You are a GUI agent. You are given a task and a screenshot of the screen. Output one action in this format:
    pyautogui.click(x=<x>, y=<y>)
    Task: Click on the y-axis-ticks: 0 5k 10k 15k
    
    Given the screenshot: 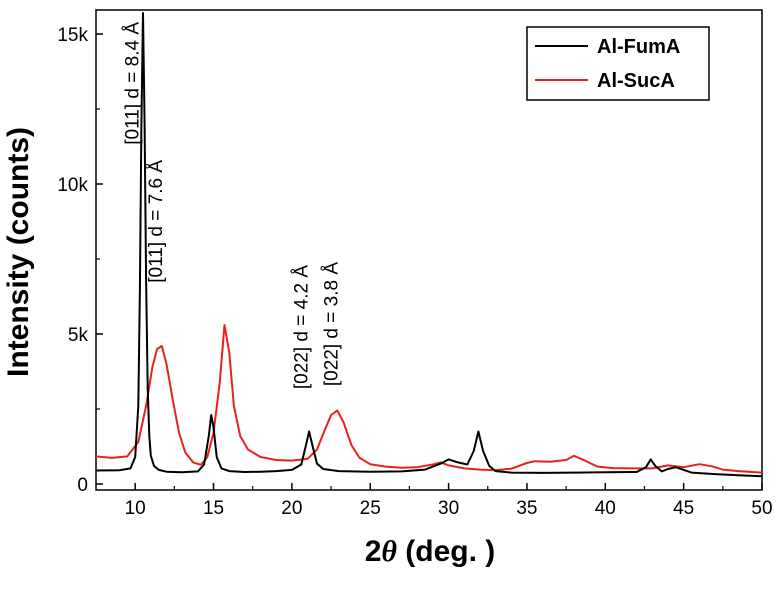 What is the action you would take?
    pyautogui.click(x=80, y=260)
    